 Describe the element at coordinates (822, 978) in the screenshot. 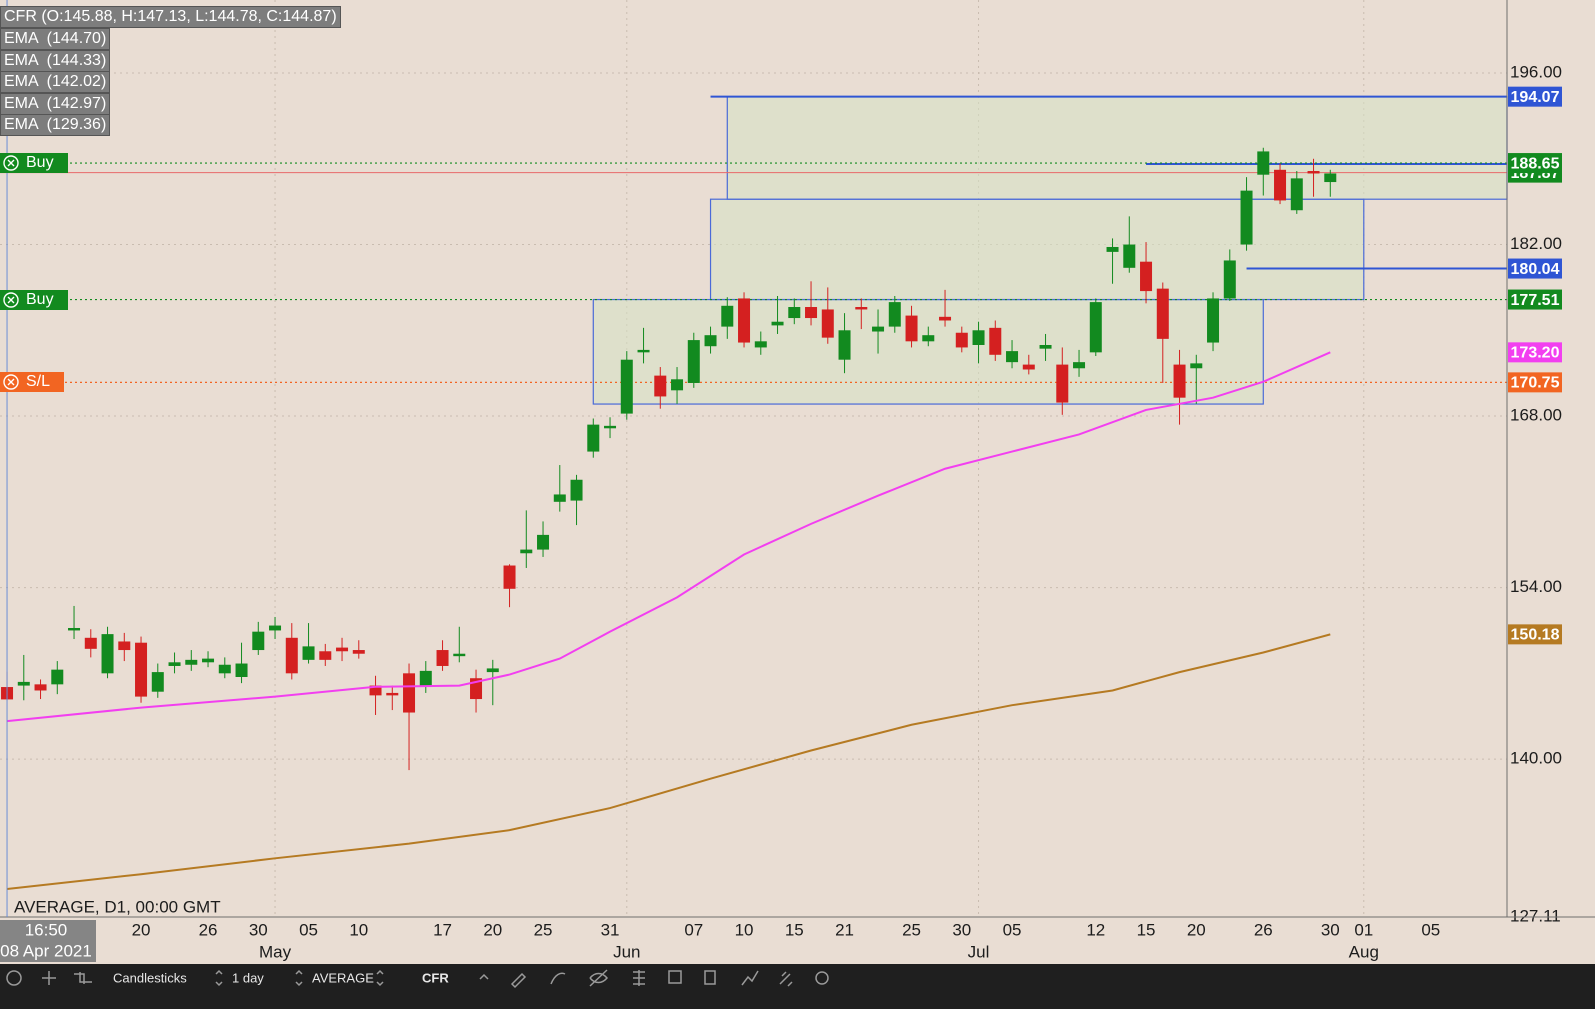

I see `settings-icon` at that location.